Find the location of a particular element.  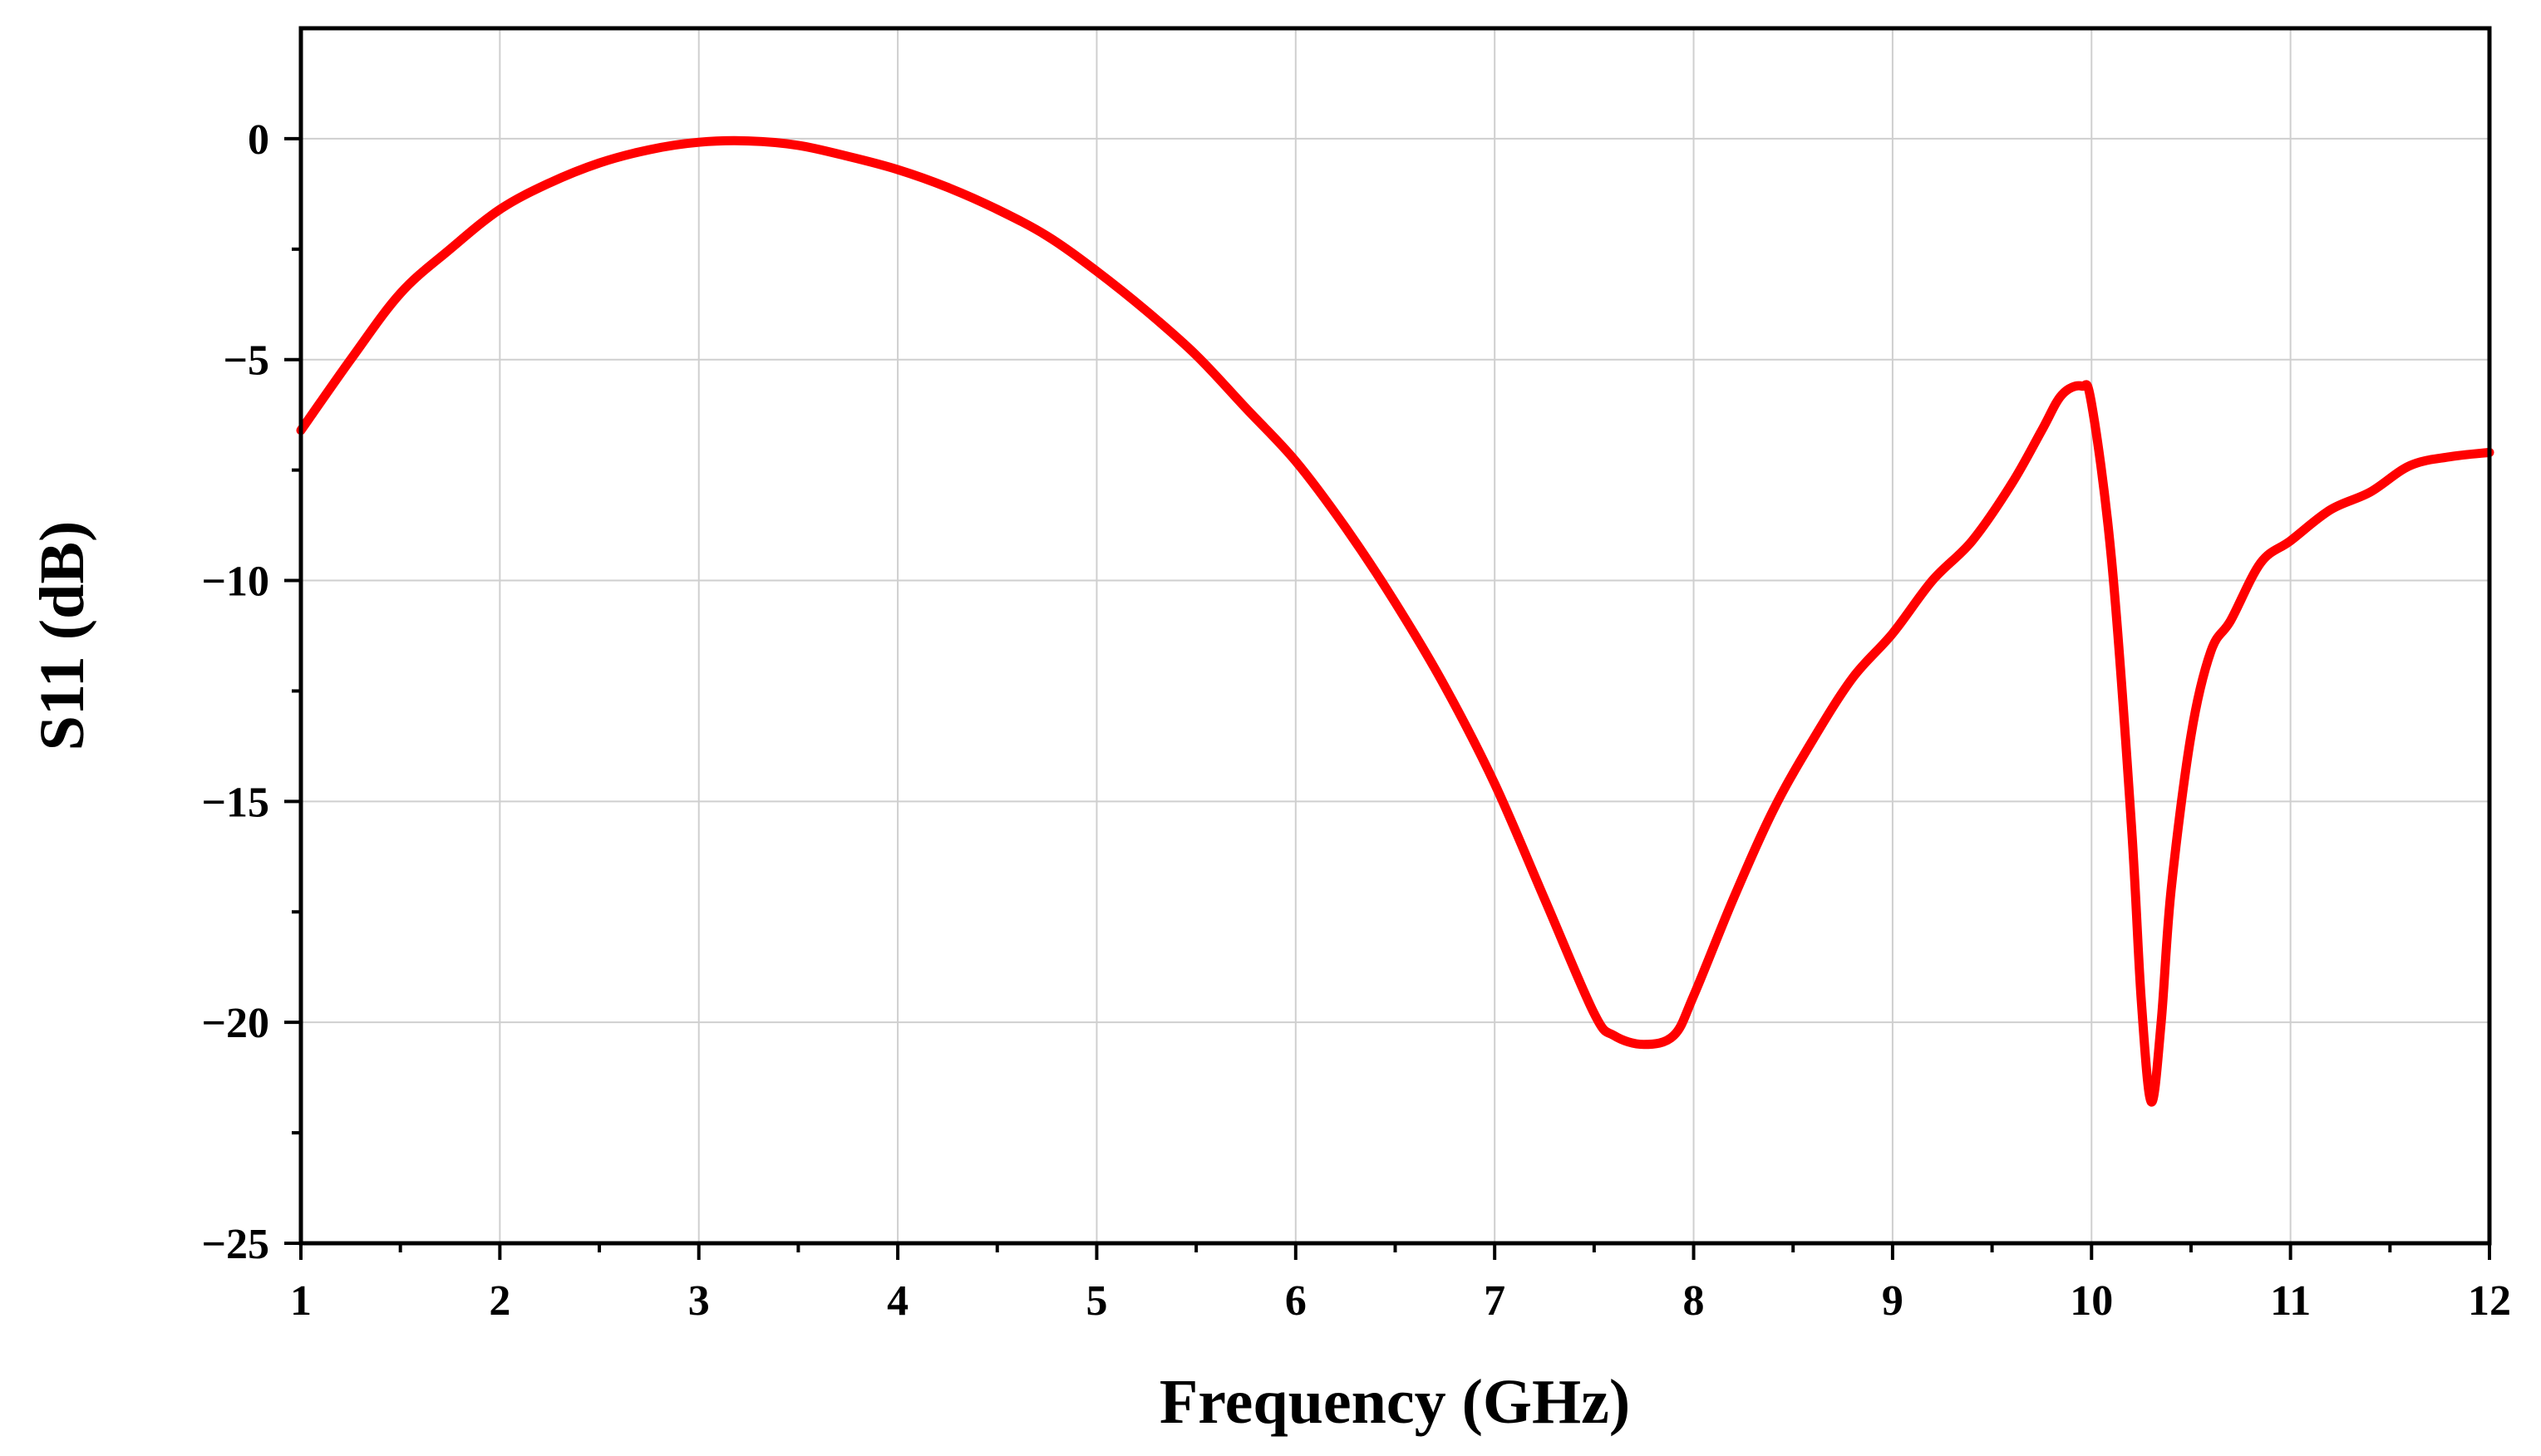

x-axis-title: Frequency (GHz) is located at coordinates (1395, 1402).